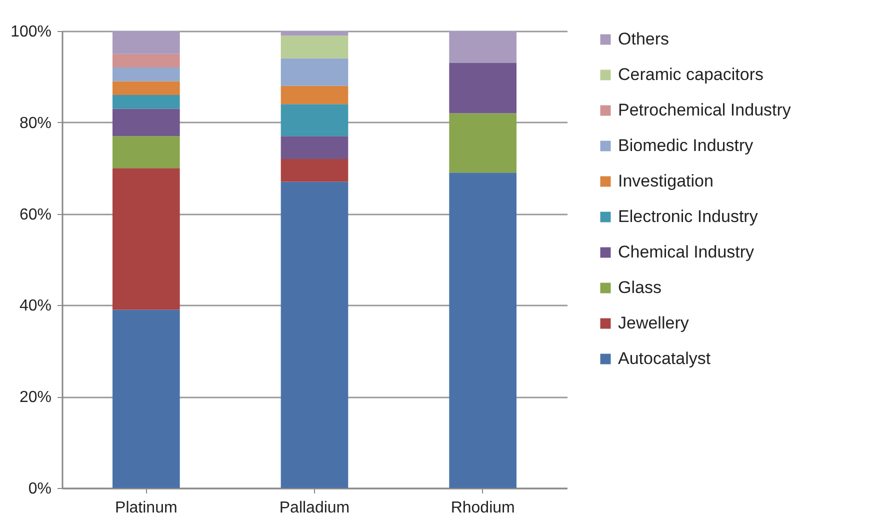 This screenshot has height=514, width=883. Describe the element at coordinates (644, 39) in the screenshot. I see `legend-label: Others` at that location.